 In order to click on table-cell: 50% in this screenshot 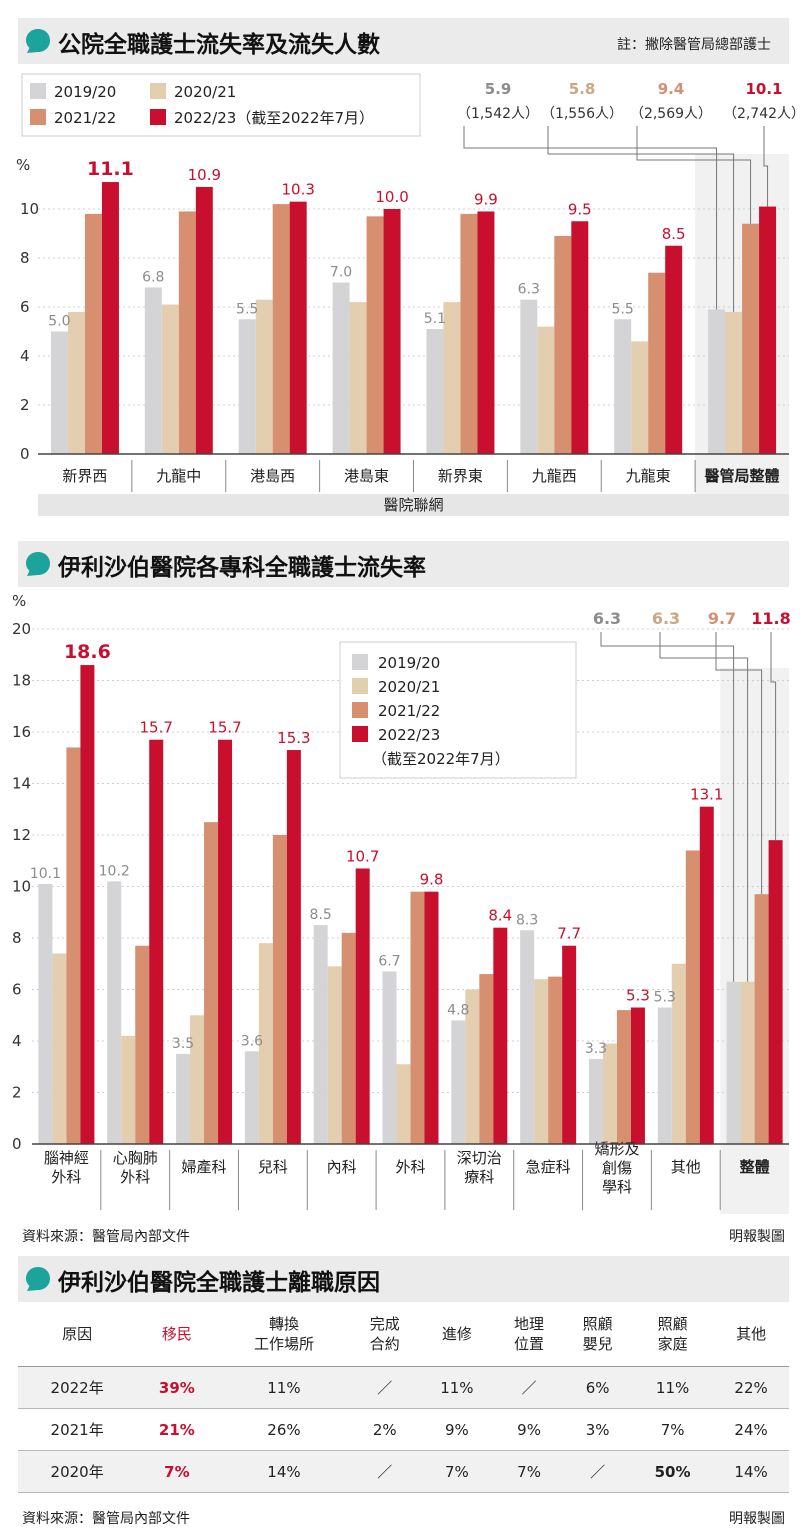, I will do `click(672, 1471)`.